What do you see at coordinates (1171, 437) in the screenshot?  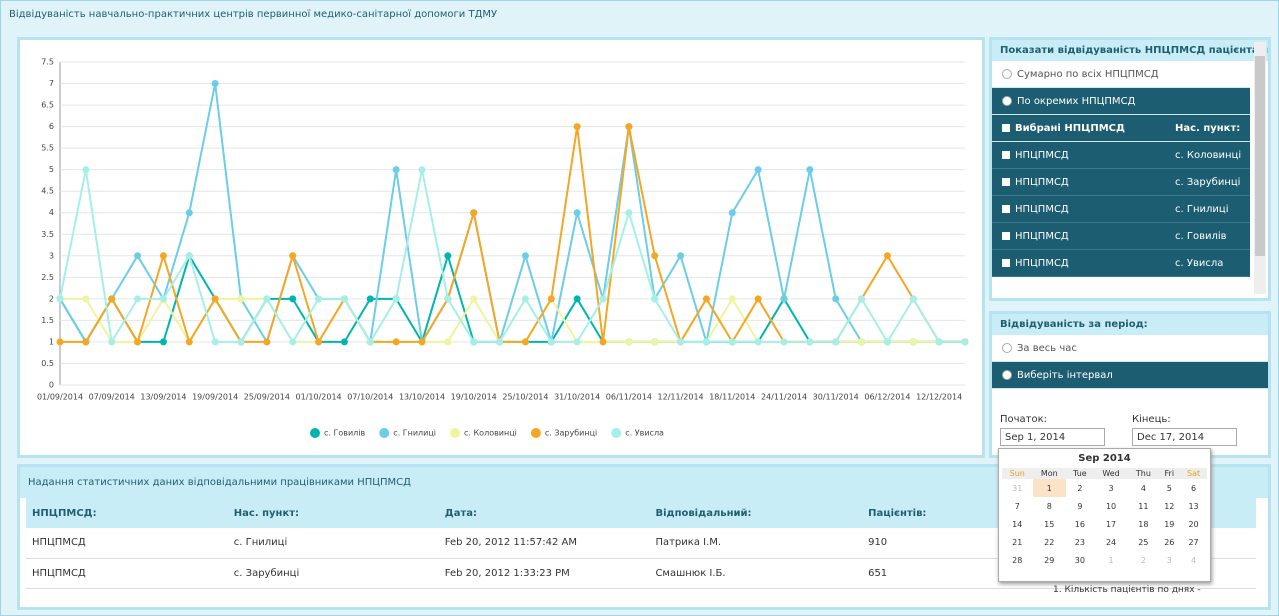 I see `end-value: Dec 17, 2014` at bounding box center [1171, 437].